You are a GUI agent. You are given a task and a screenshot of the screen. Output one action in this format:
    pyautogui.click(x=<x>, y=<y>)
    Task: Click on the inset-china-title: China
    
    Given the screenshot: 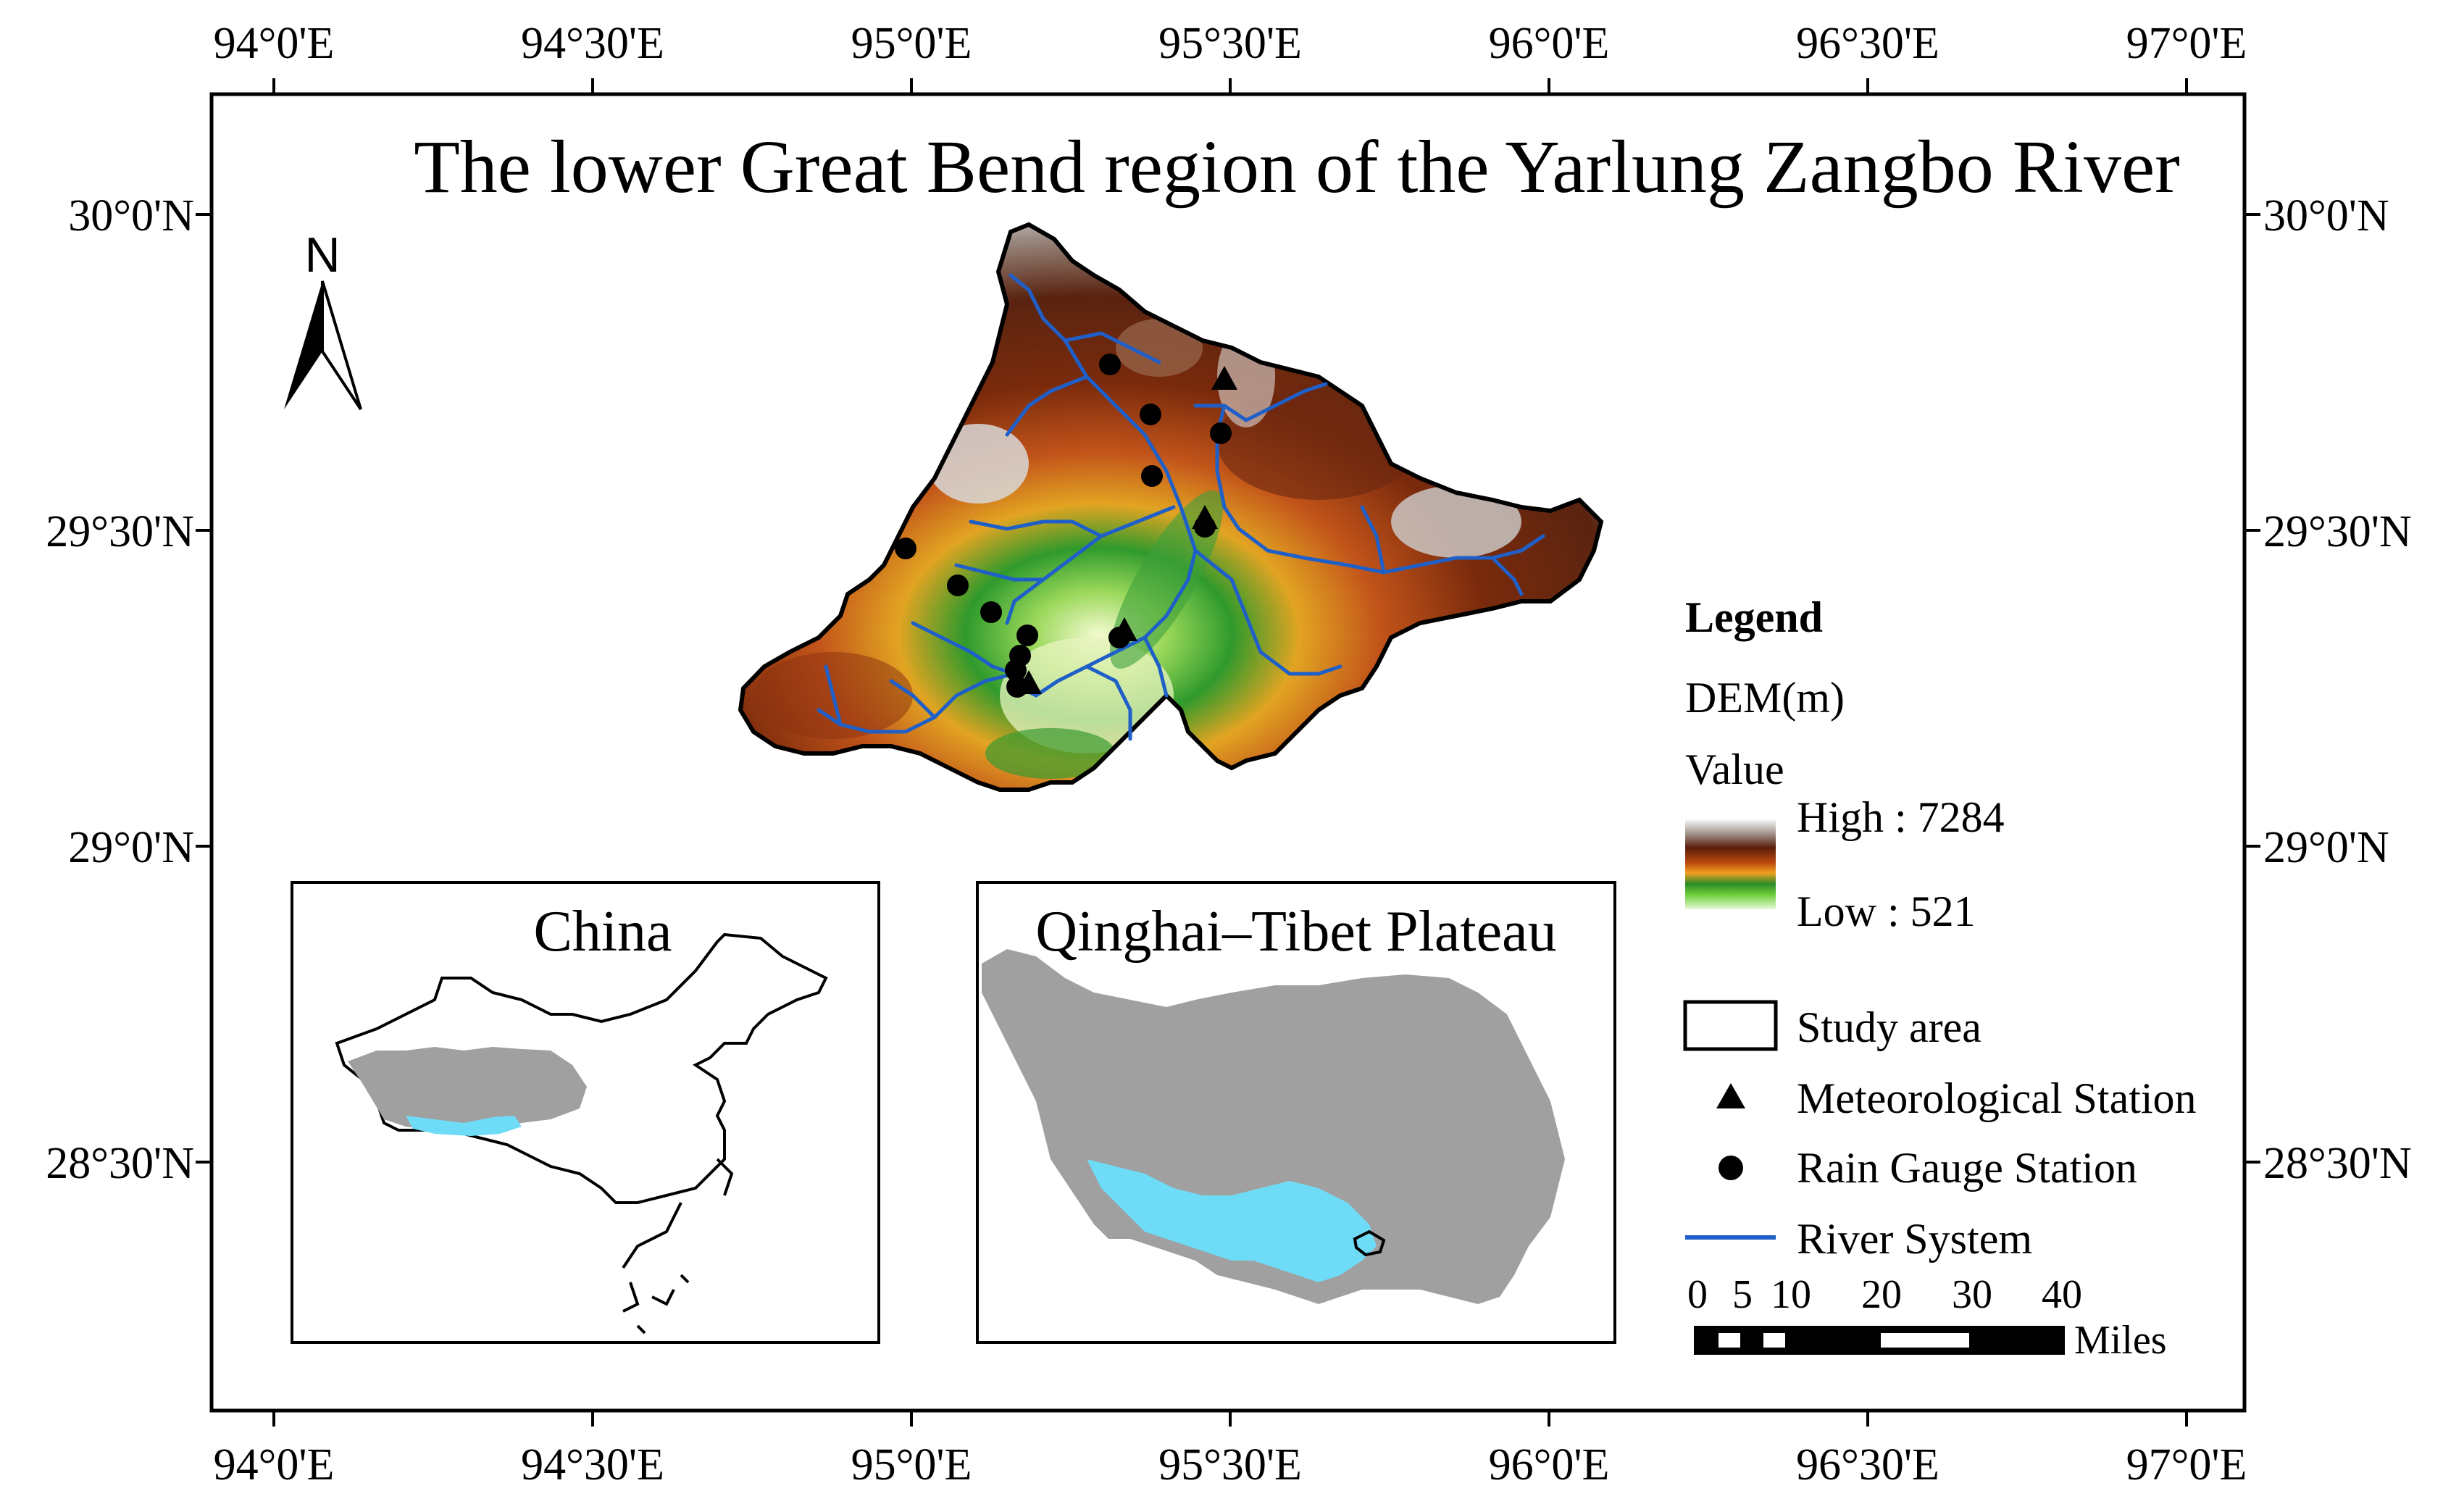 What is the action you would take?
    pyautogui.click(x=602, y=932)
    